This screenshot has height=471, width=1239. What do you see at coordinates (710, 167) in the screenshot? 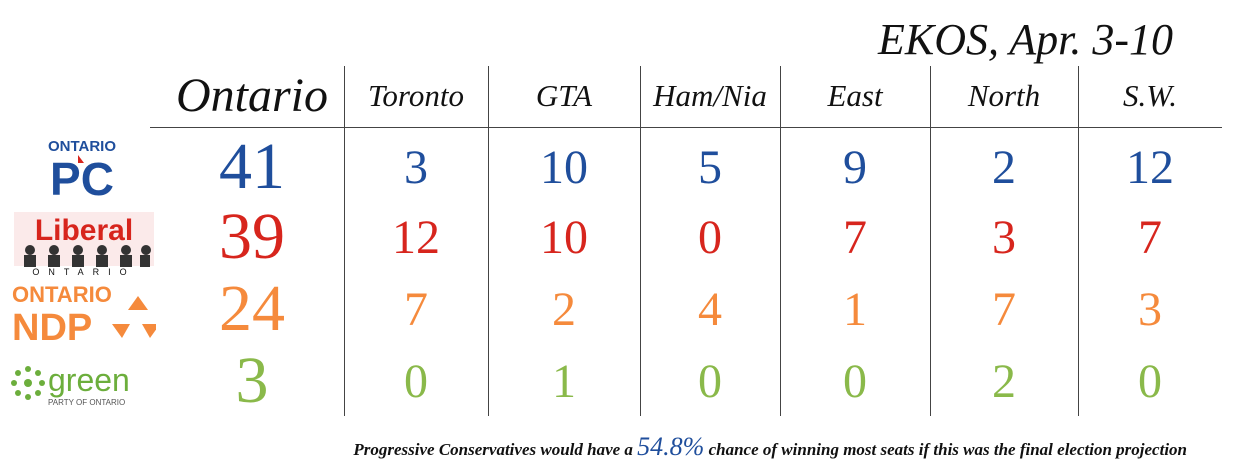
I see `seat-count-pc-3: 5` at bounding box center [710, 167].